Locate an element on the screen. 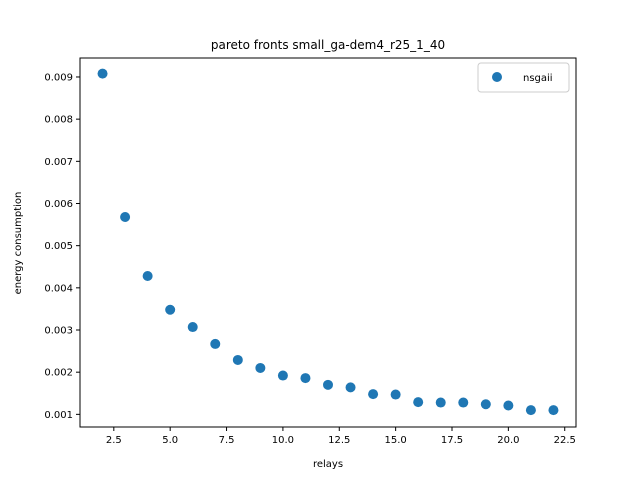 Image resolution: width=640 pixels, height=480 pixels. legend: nsgaii is located at coordinates (523, 77).